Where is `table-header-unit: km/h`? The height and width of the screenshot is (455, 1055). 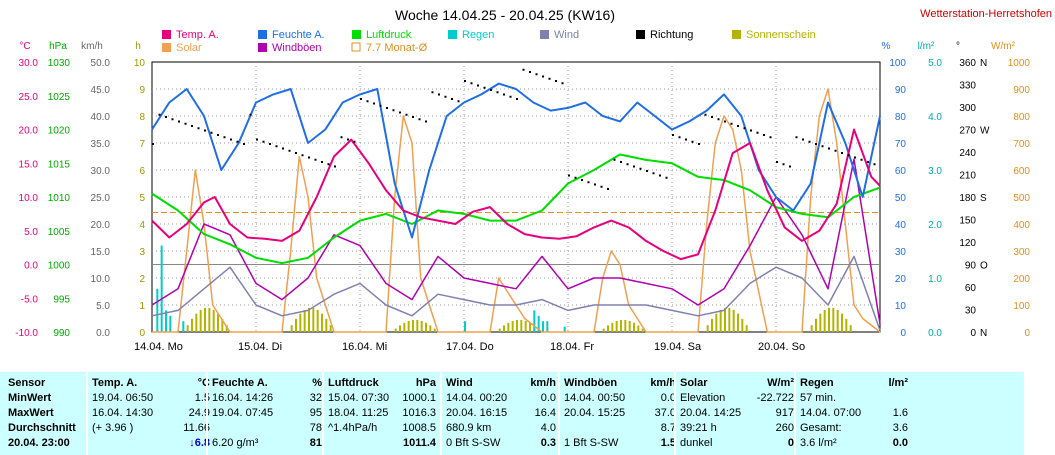 table-header-unit: km/h is located at coordinates (543, 383).